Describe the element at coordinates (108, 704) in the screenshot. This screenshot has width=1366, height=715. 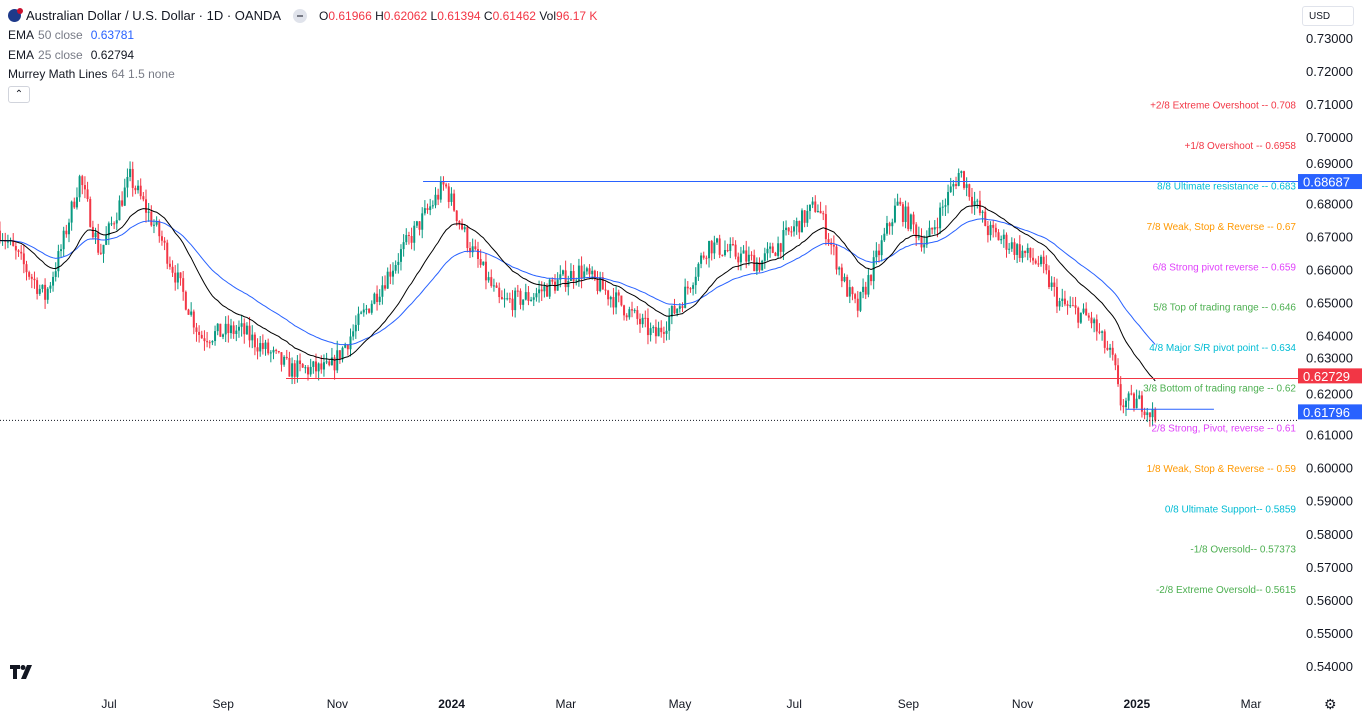
I see `time-tick: Jul` at that location.